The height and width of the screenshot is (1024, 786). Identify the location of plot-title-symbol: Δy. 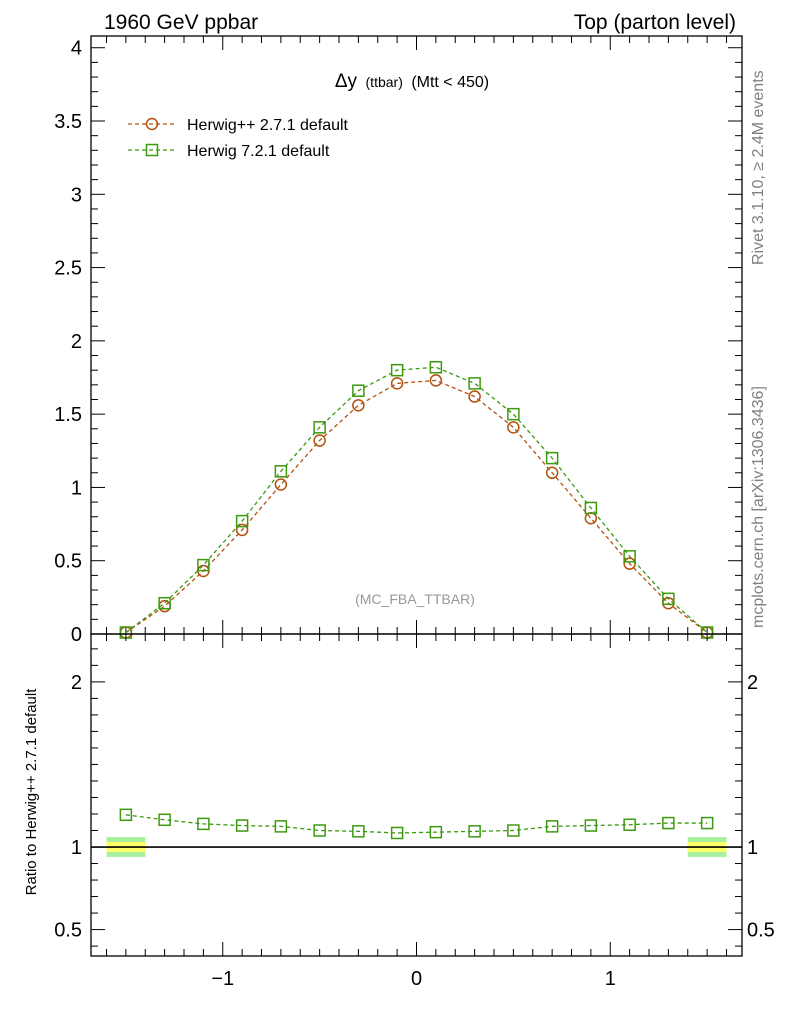
(346, 81).